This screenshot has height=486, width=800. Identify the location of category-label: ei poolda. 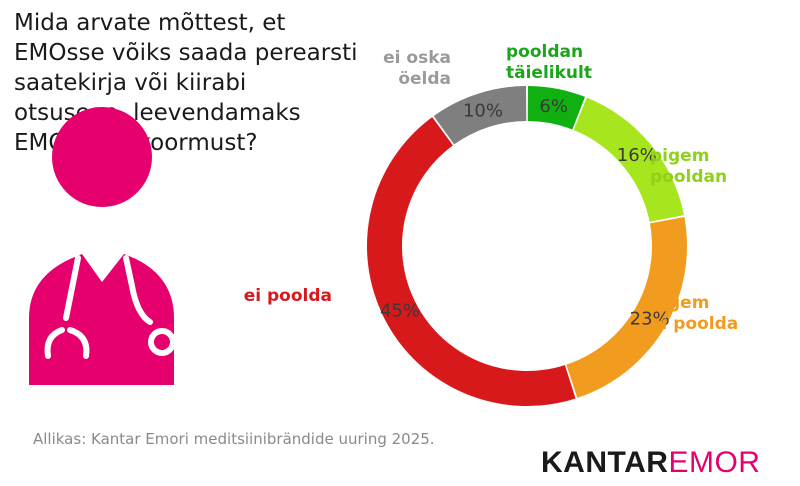
(288, 296).